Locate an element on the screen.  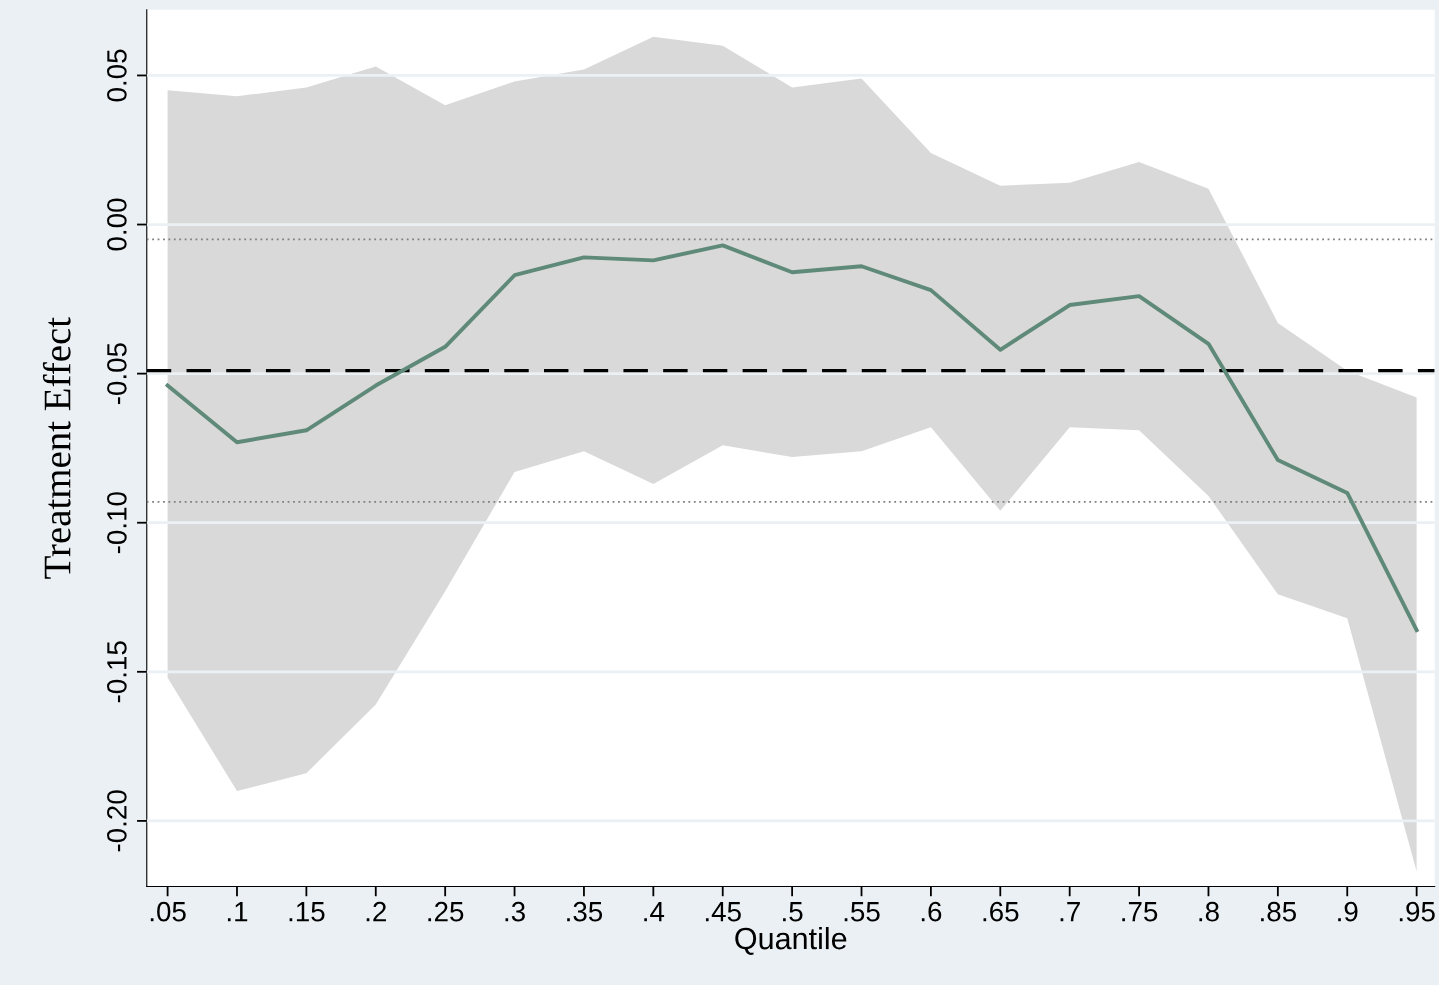
x-tick-label: .95 is located at coordinates (1417, 911).